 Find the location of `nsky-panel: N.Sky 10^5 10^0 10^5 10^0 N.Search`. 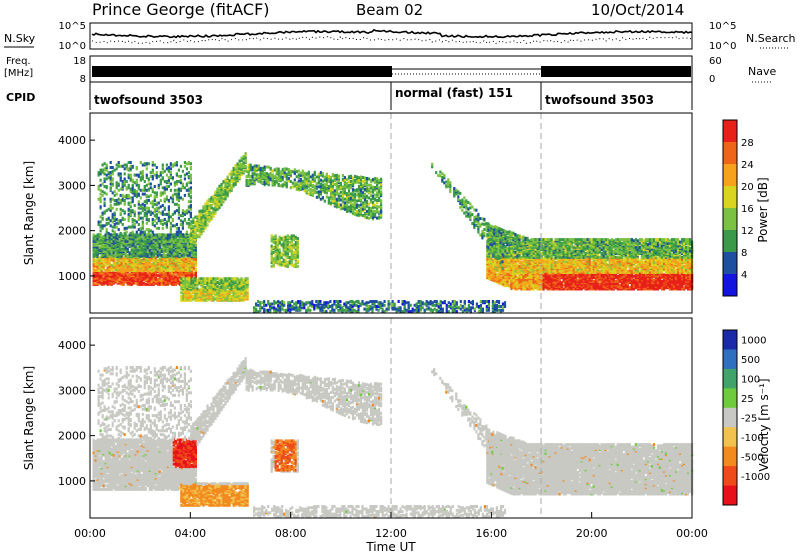

nsky-panel: N.Sky 10^5 10^0 10^5 10^0 N.Search is located at coordinates (400, 36).